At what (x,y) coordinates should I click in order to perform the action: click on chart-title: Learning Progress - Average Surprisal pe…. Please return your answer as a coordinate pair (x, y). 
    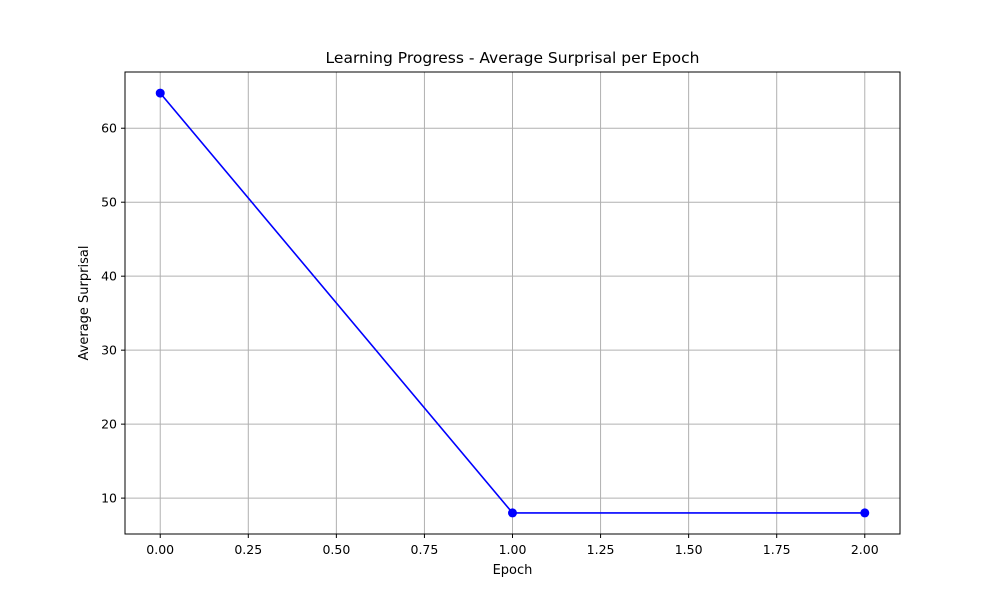
    Looking at the image, I should click on (513, 58).